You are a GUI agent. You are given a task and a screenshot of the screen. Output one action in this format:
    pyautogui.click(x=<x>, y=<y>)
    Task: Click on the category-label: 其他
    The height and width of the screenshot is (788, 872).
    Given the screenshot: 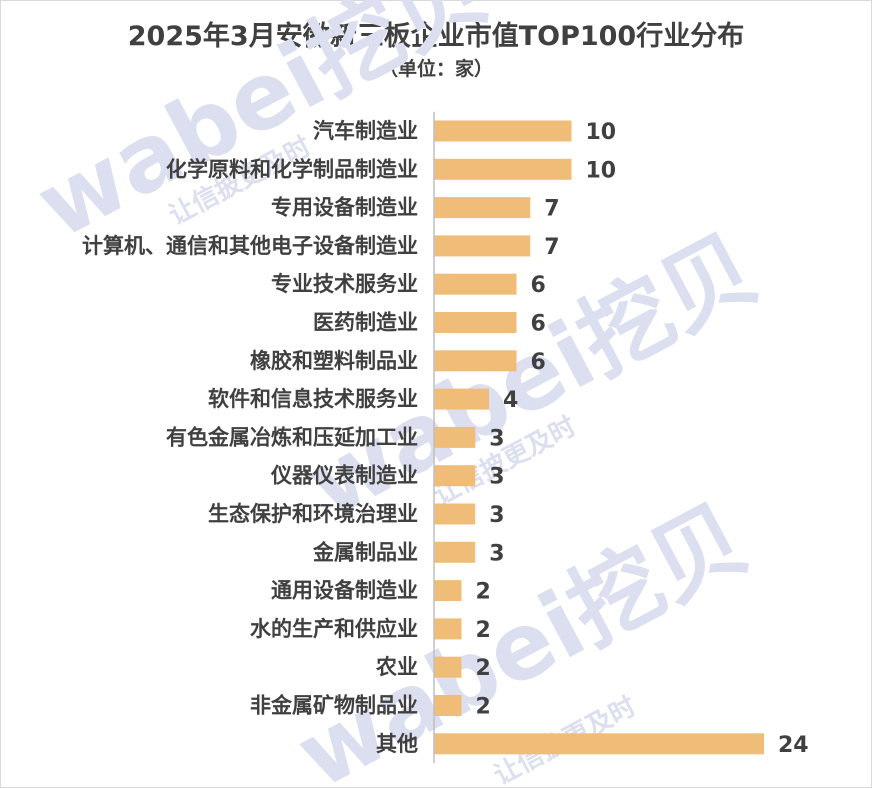 What is the action you would take?
    pyautogui.click(x=397, y=744)
    